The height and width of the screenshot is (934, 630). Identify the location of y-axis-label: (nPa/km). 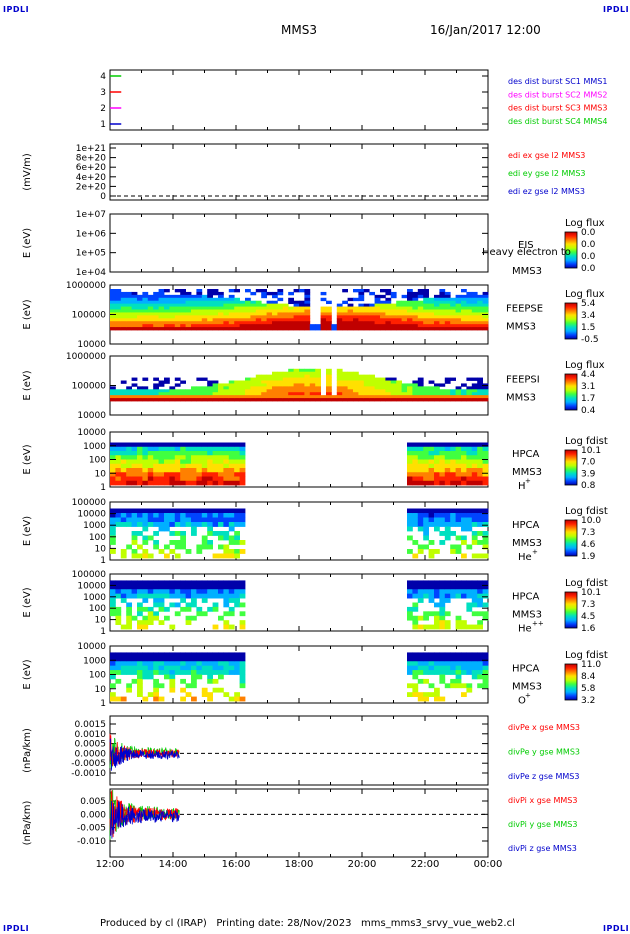
(27, 750).